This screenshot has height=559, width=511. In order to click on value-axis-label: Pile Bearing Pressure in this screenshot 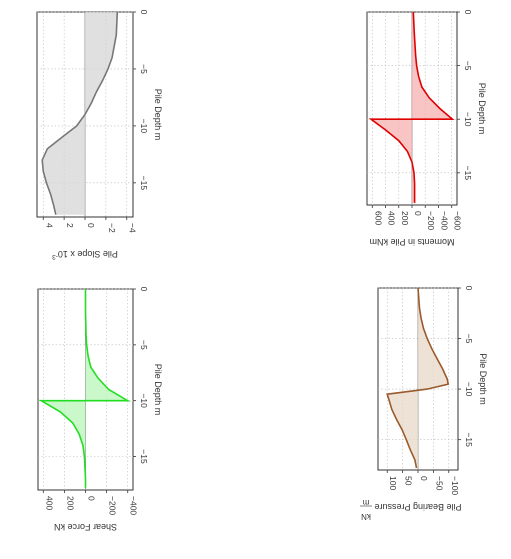, I will do `click(417, 507)`.